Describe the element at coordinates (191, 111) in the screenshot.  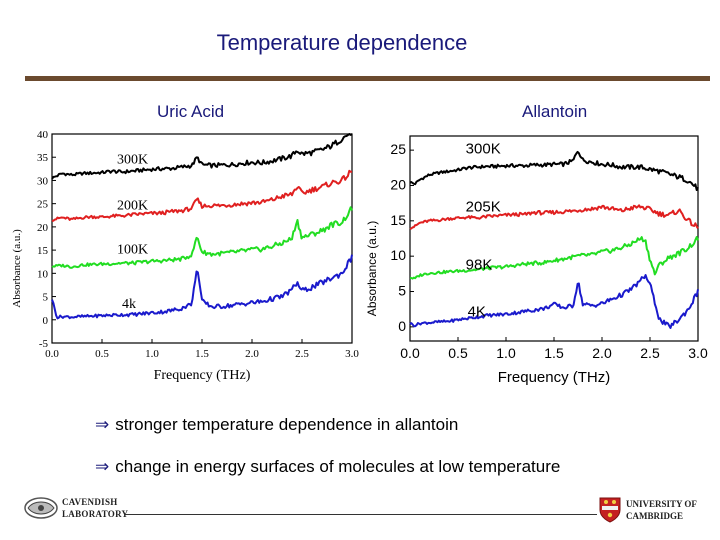
I see `uric-acid-title: Uric Acid` at that location.